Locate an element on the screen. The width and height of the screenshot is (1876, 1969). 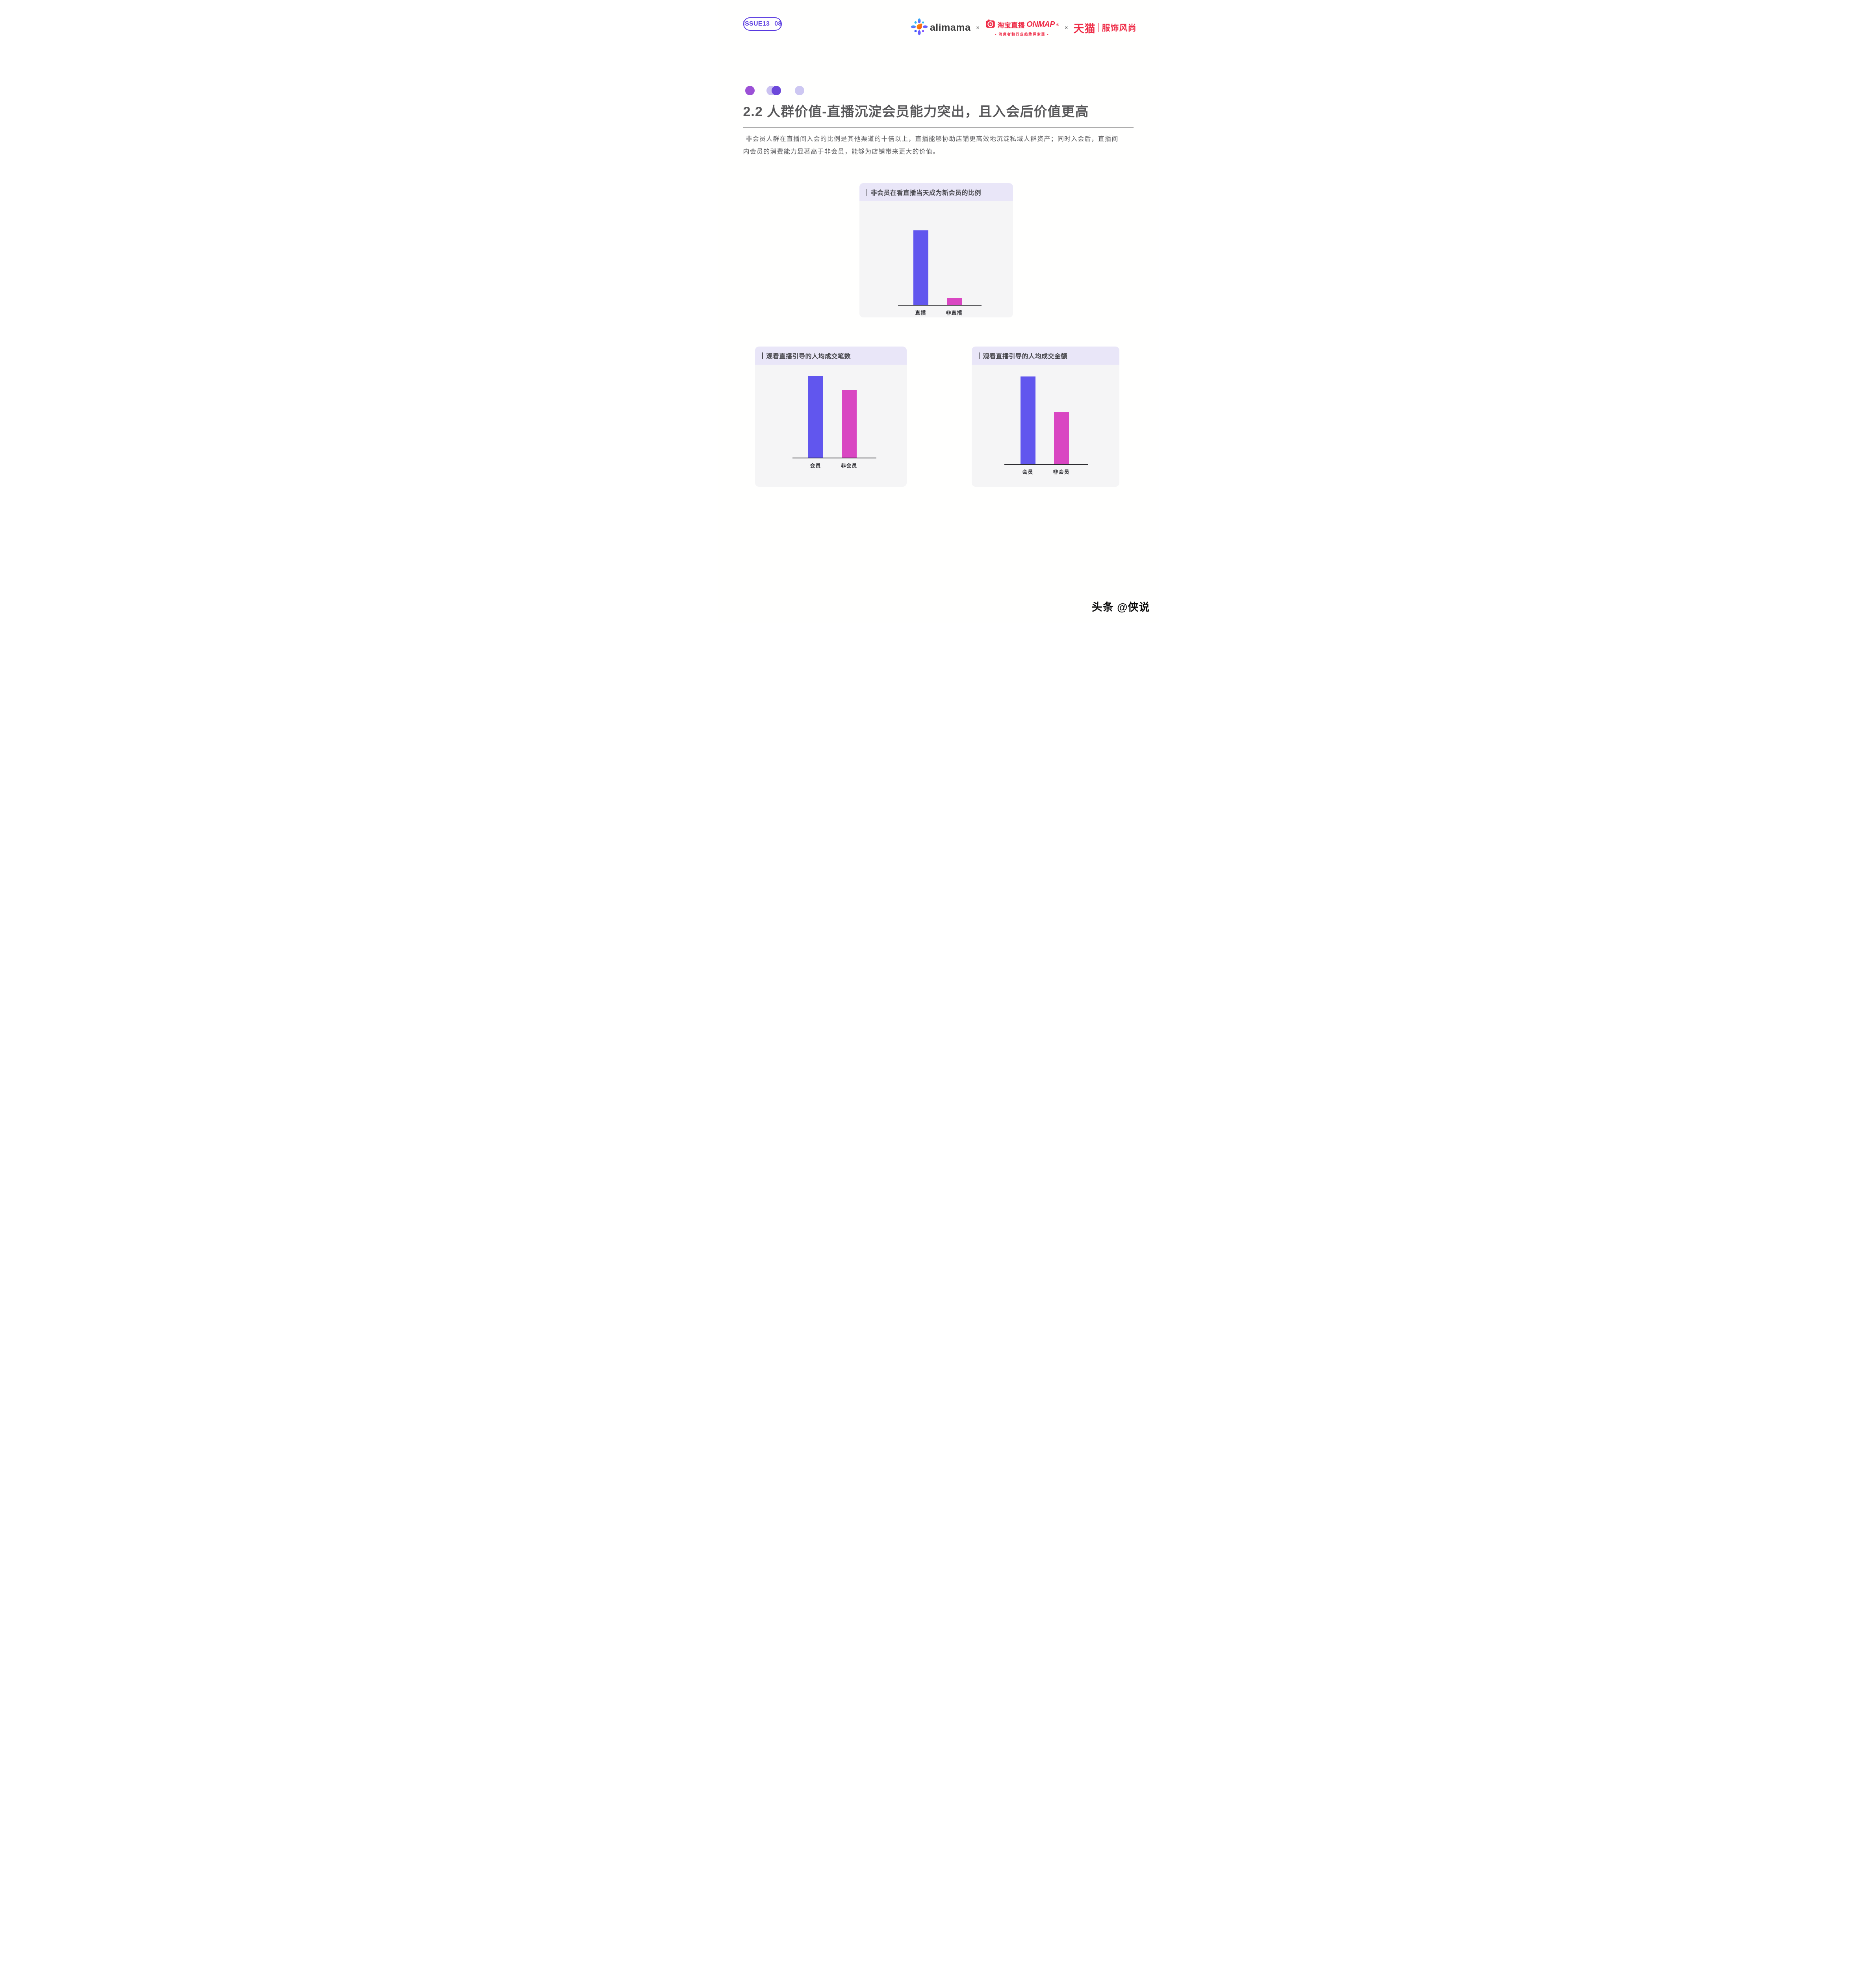
dot-dark-purple is located at coordinates (776, 90).